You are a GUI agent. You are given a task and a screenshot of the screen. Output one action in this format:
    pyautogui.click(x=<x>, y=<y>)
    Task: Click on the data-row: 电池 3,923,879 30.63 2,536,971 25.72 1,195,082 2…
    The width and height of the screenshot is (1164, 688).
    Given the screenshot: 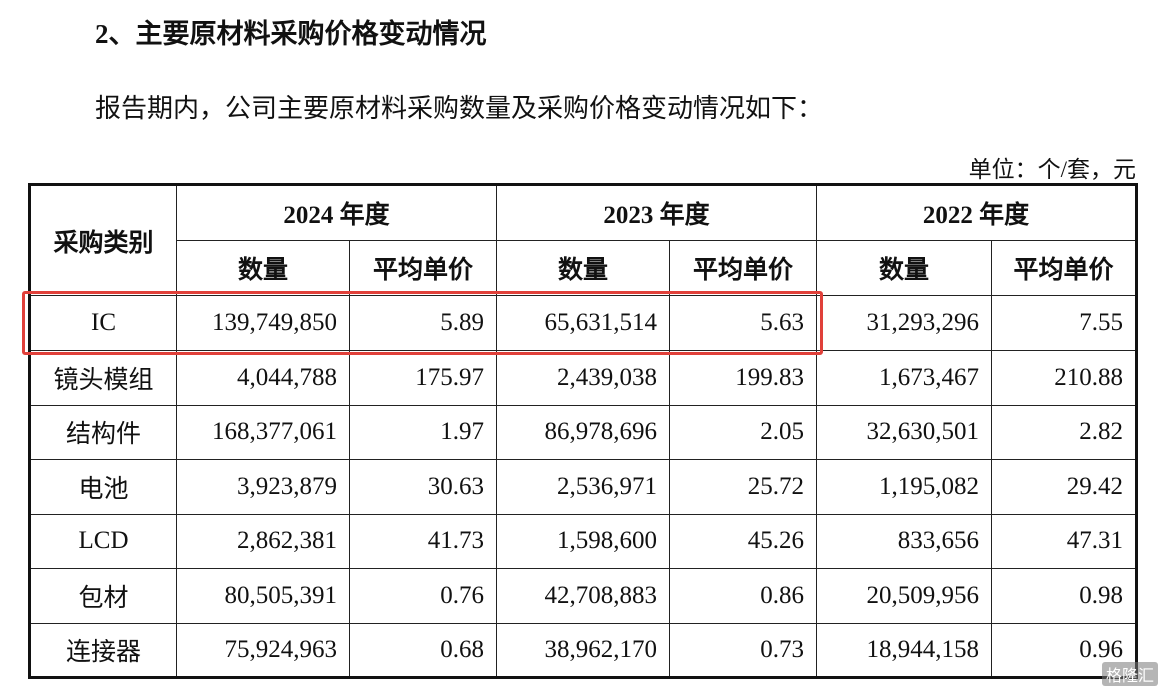 What is the action you would take?
    pyautogui.click(x=583, y=487)
    